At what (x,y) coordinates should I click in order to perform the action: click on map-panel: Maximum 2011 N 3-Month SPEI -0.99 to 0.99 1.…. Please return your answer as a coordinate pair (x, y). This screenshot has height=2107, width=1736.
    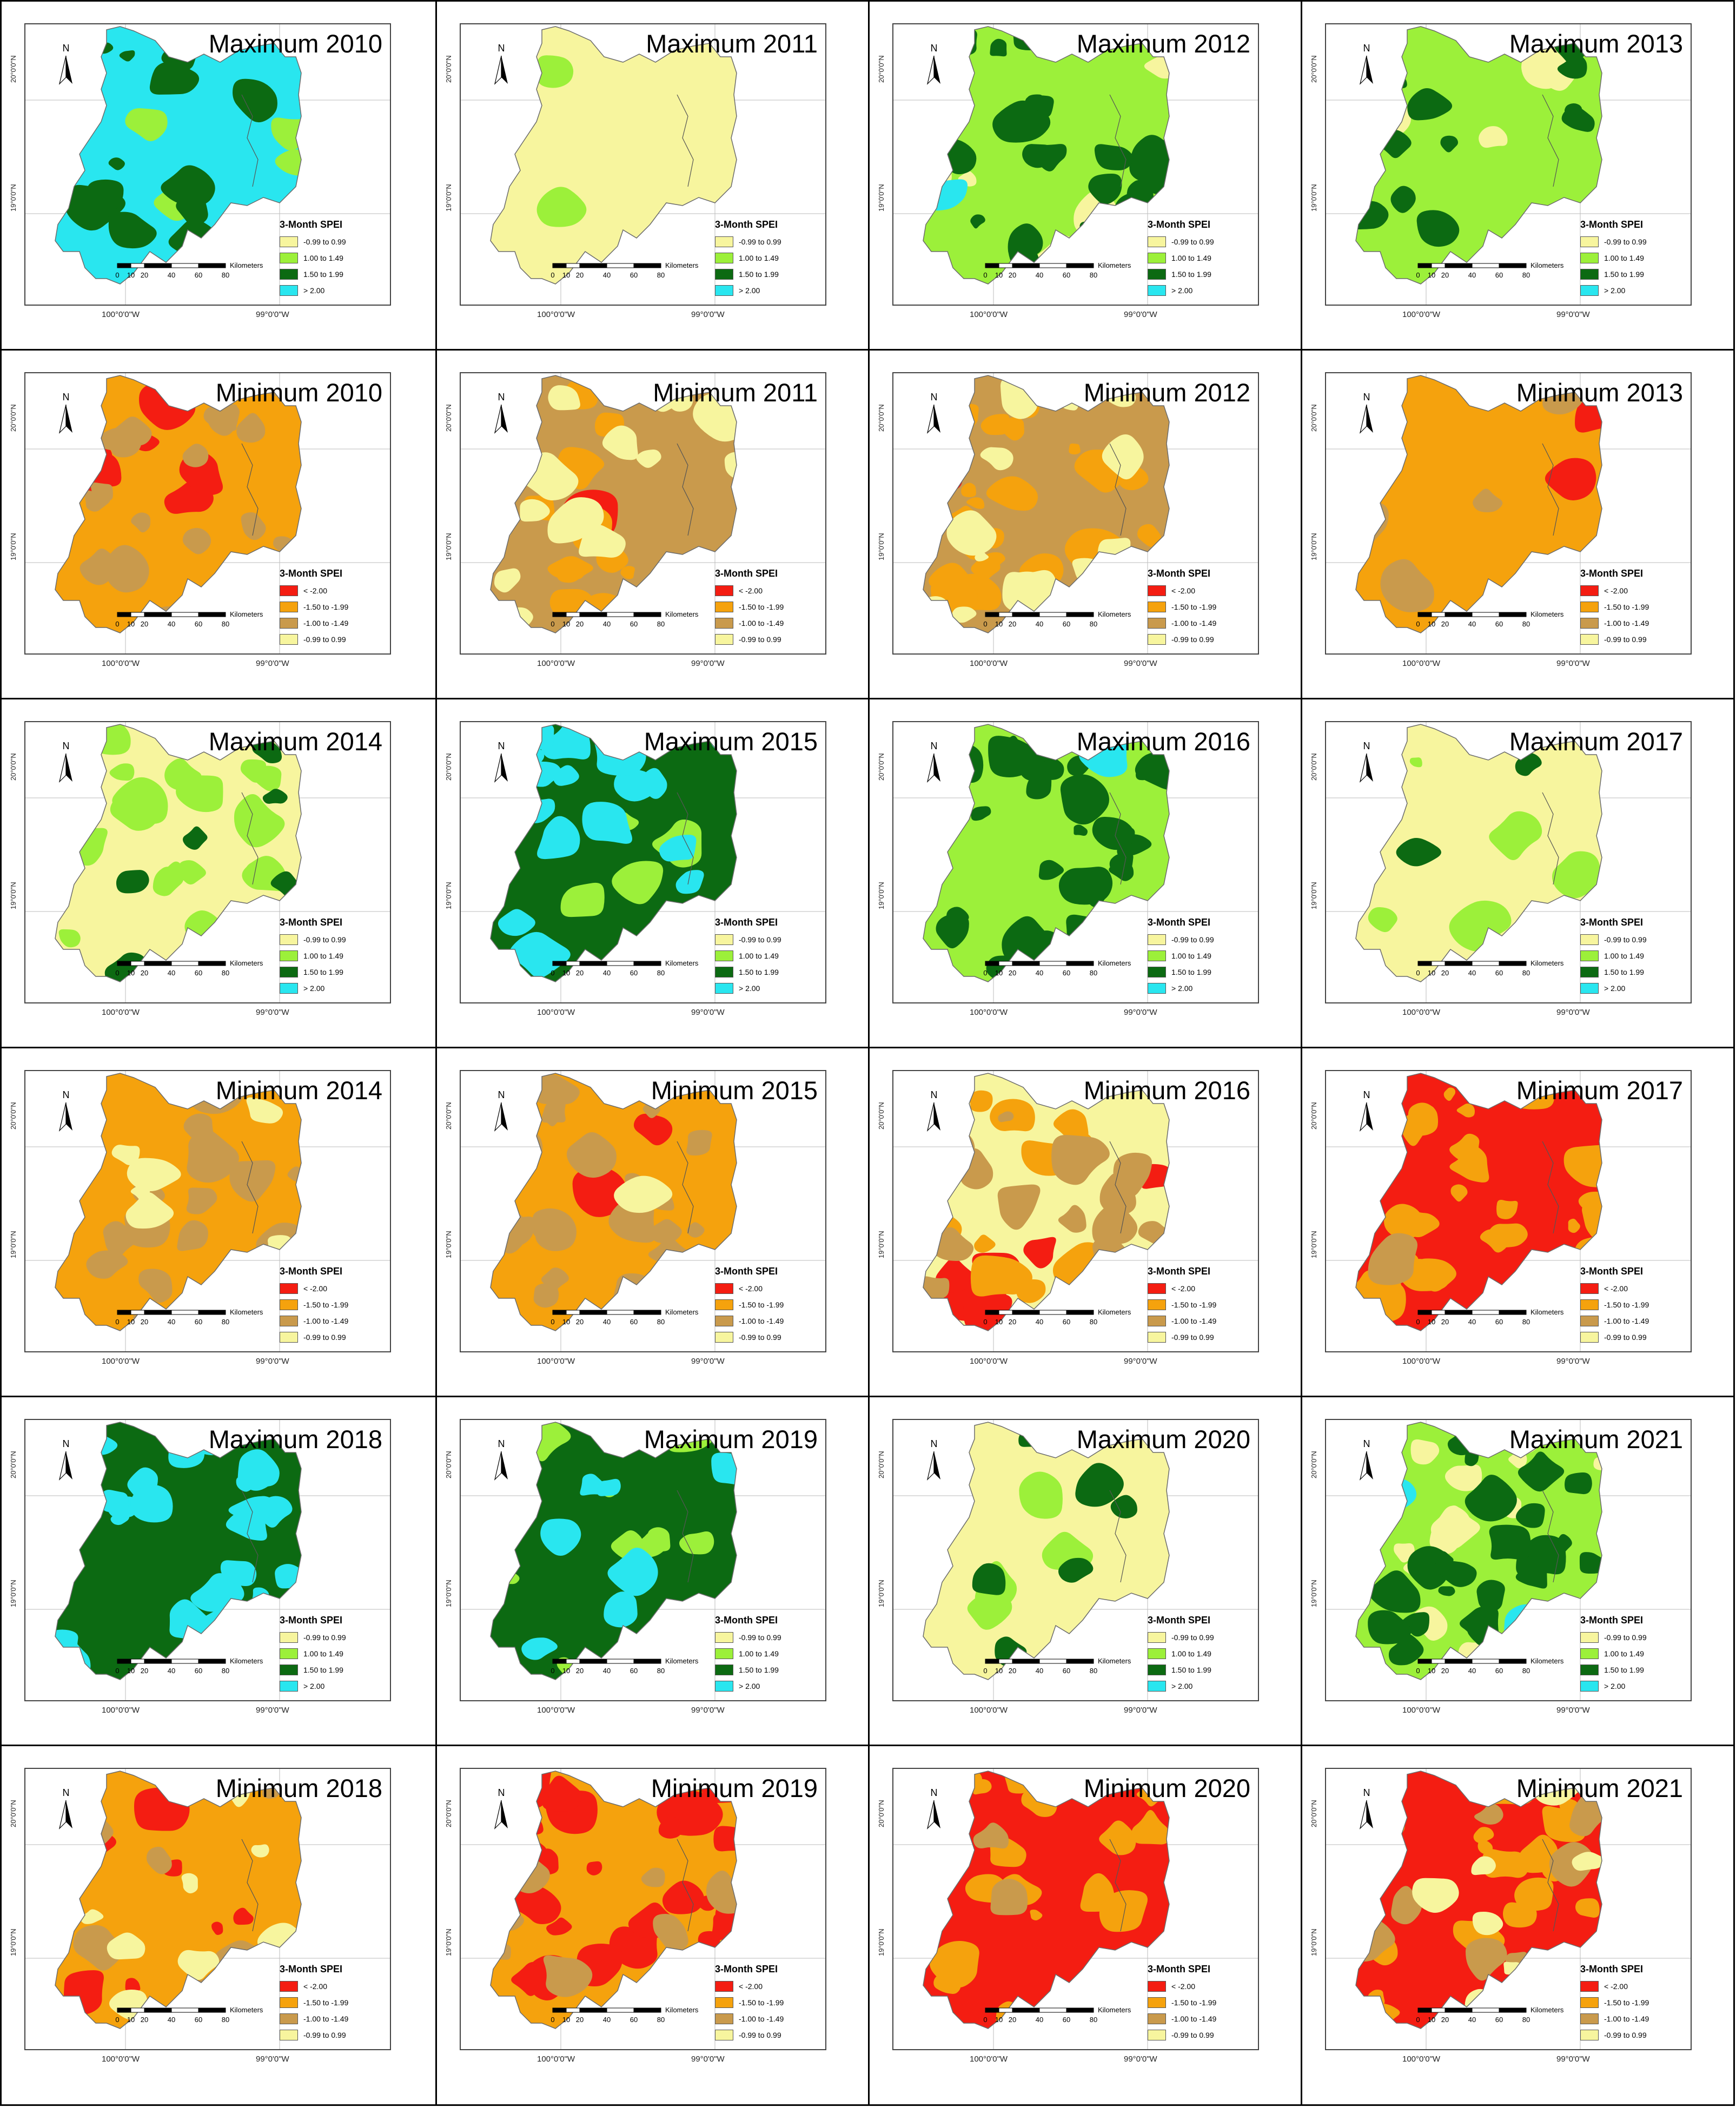
    Looking at the image, I should click on (652, 175).